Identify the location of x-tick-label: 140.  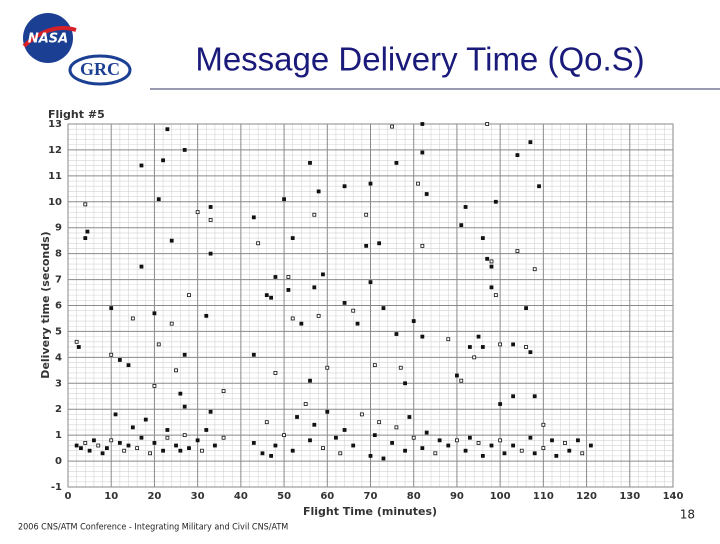
(673, 496).